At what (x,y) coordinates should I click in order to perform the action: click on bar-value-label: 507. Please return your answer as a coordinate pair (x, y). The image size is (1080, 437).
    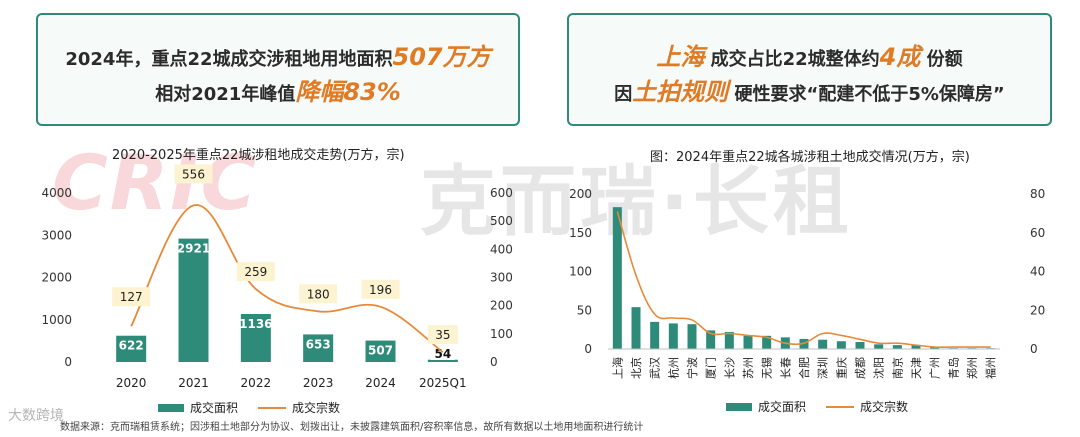
    Looking at the image, I should click on (380, 351).